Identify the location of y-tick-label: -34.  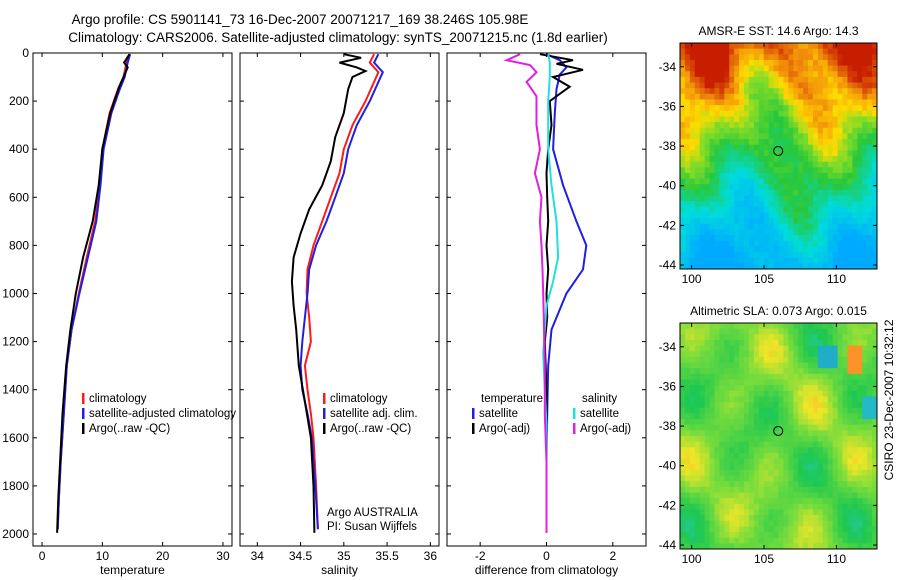
(668, 67).